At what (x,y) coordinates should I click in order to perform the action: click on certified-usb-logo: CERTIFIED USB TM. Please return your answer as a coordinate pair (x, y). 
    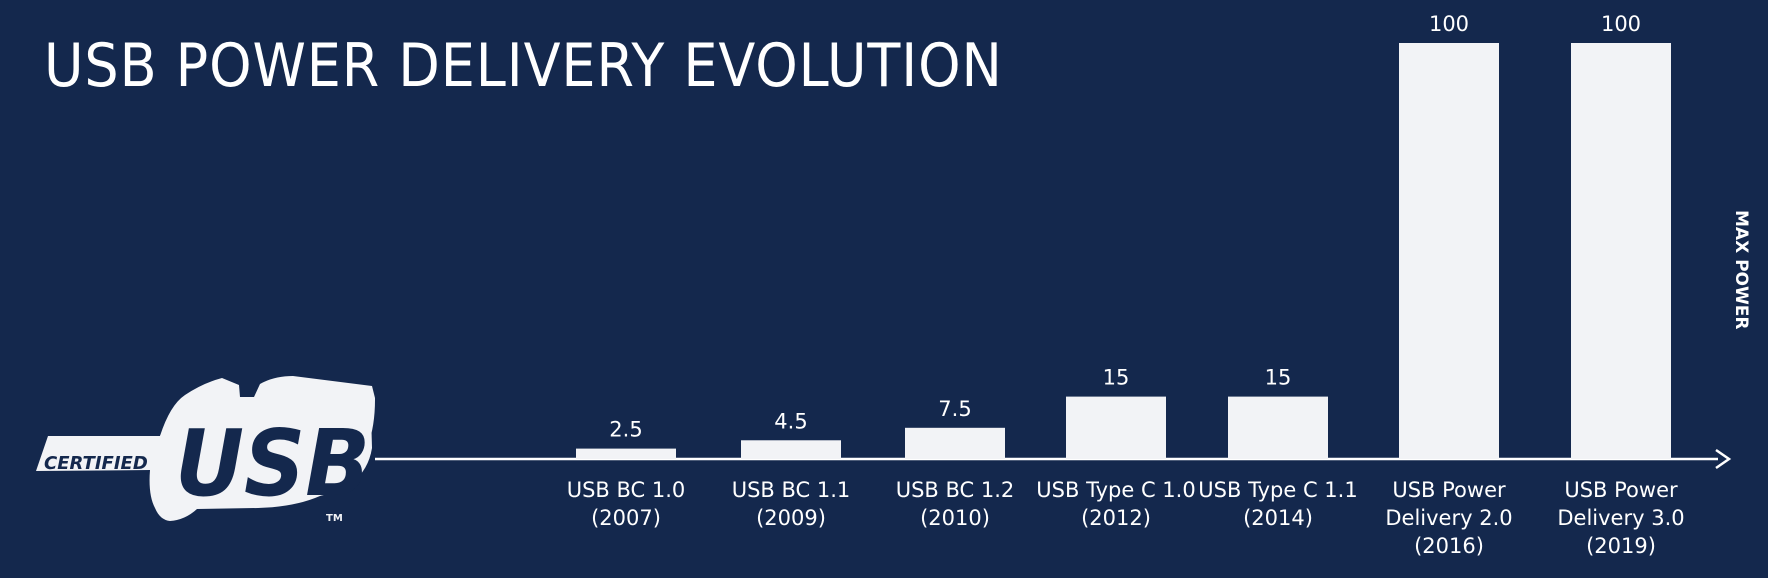
    Looking at the image, I should click on (206, 450).